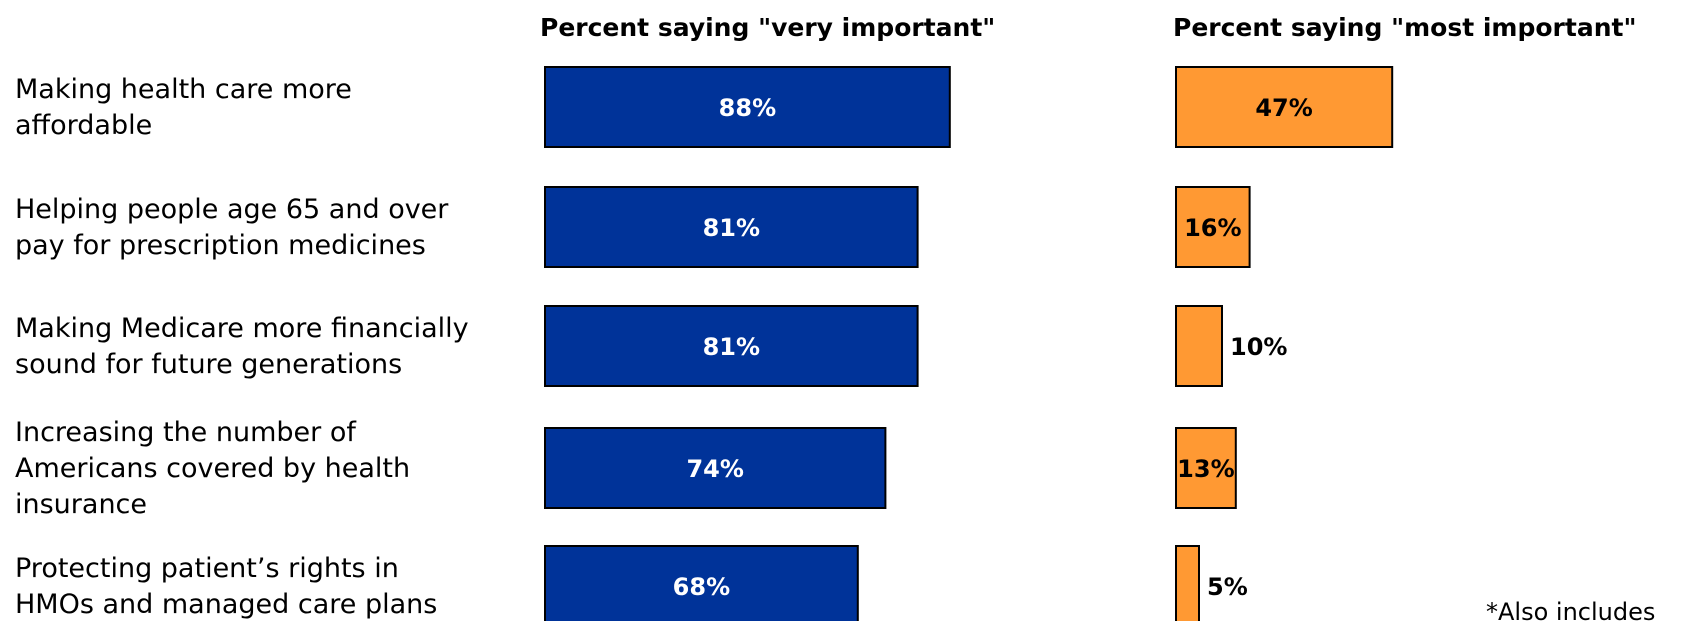  Describe the element at coordinates (1570, 609) in the screenshot. I see `footnote: *Also includes` at that location.